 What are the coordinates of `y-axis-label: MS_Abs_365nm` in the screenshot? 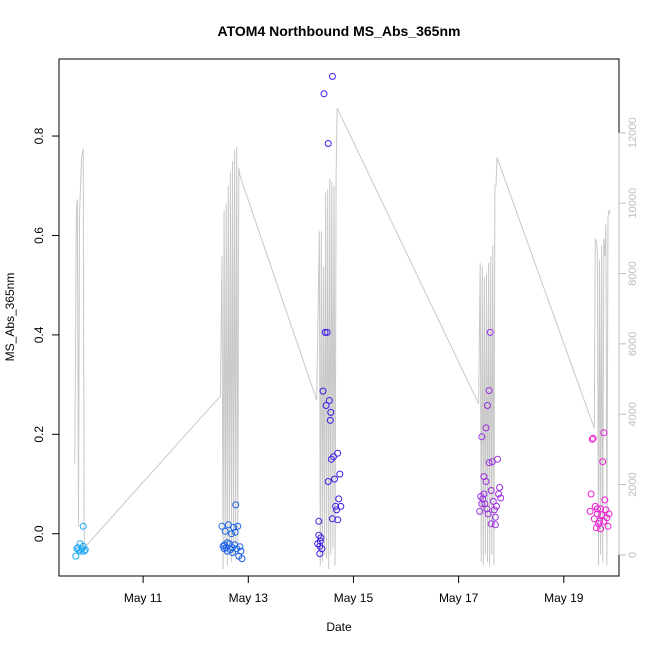 It's located at (10, 317).